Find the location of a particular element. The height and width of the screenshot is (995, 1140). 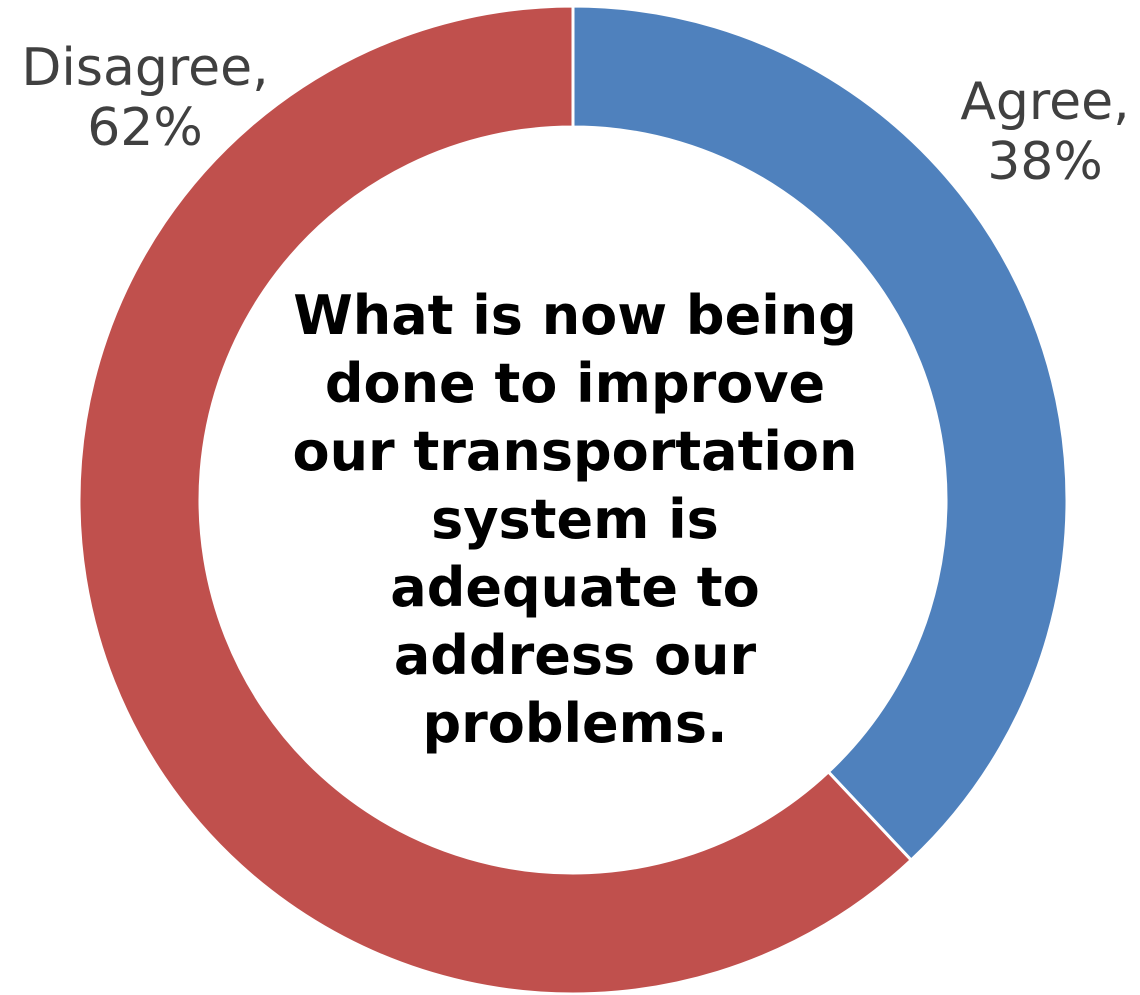

data-label-disagree: Disagree, 62% is located at coordinates (145, 98).